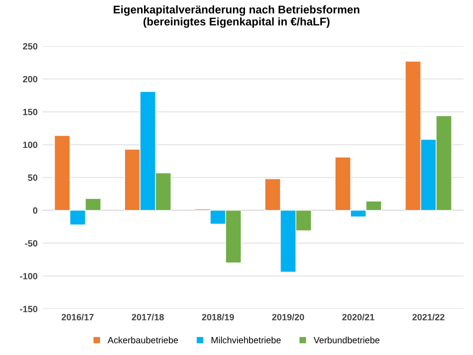 Image resolution: width=473 pixels, height=355 pixels. I want to click on x-tick-label: 2017/18, so click(148, 317).